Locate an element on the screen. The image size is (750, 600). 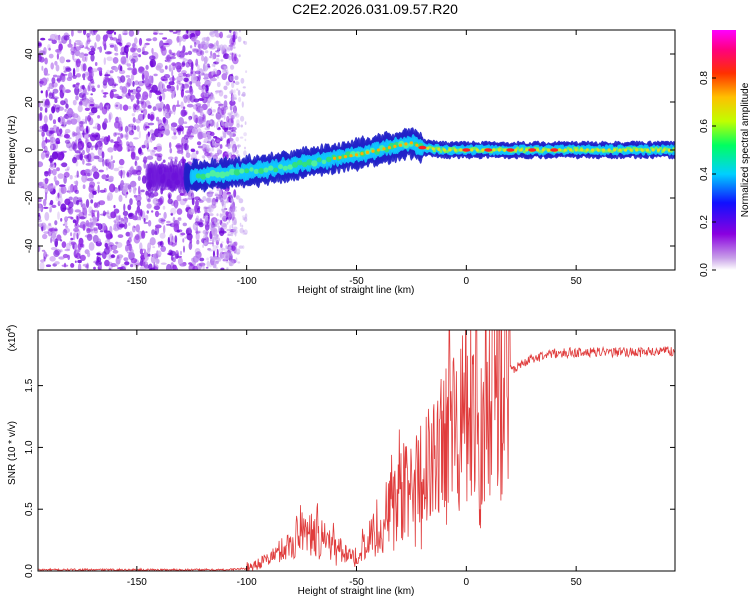
spectrogram-y-label: Frequency (Hz) is located at coordinates (12, 150).